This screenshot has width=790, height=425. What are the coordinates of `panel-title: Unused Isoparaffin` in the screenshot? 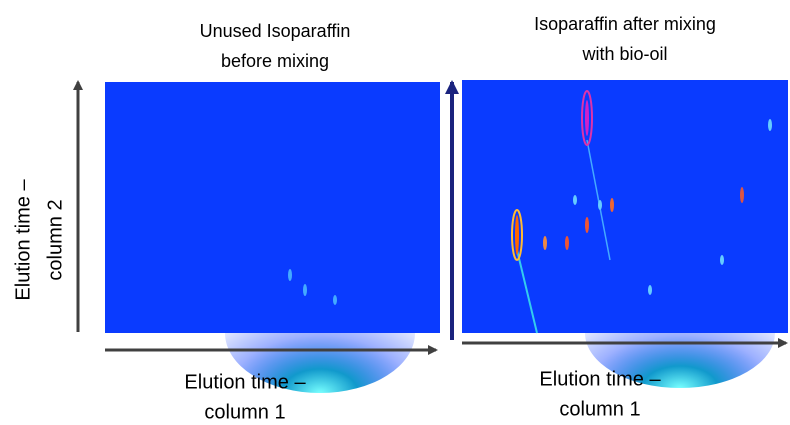 It's located at (275, 31).